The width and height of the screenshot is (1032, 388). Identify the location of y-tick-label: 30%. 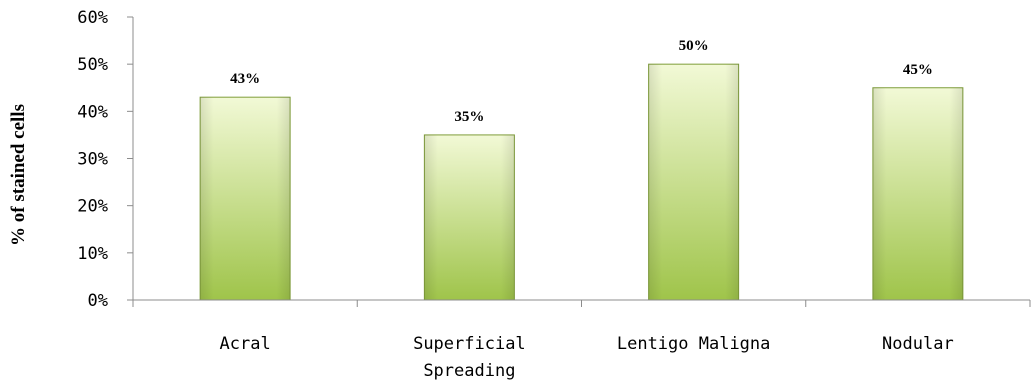
(92, 160).